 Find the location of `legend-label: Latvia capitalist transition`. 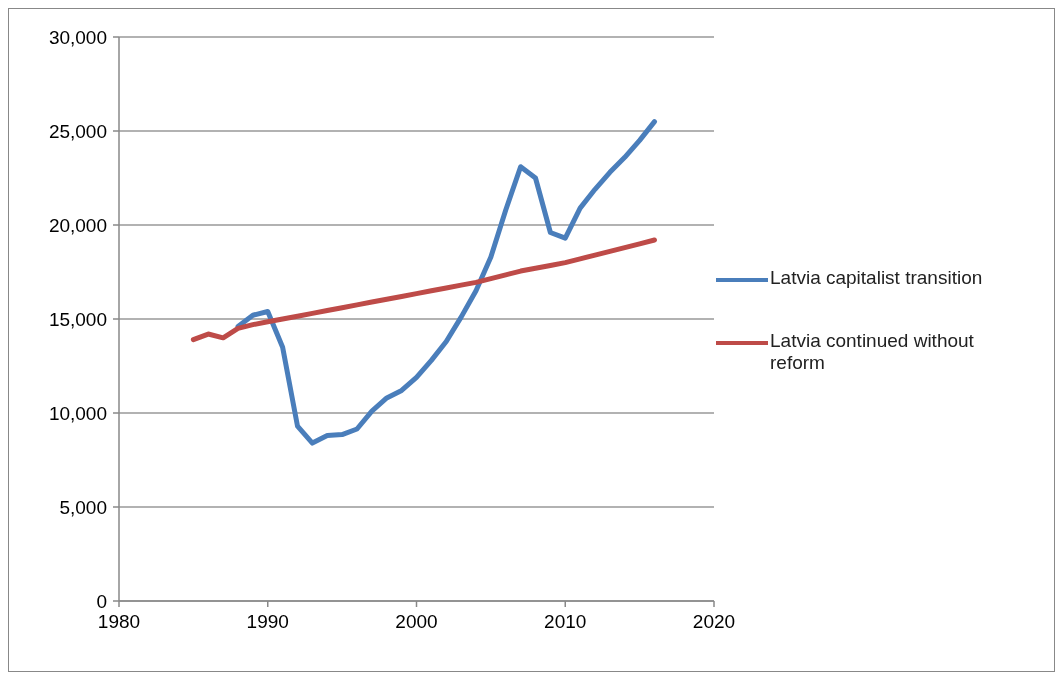

legend-label: Latvia capitalist transition is located at coordinates (876, 277).